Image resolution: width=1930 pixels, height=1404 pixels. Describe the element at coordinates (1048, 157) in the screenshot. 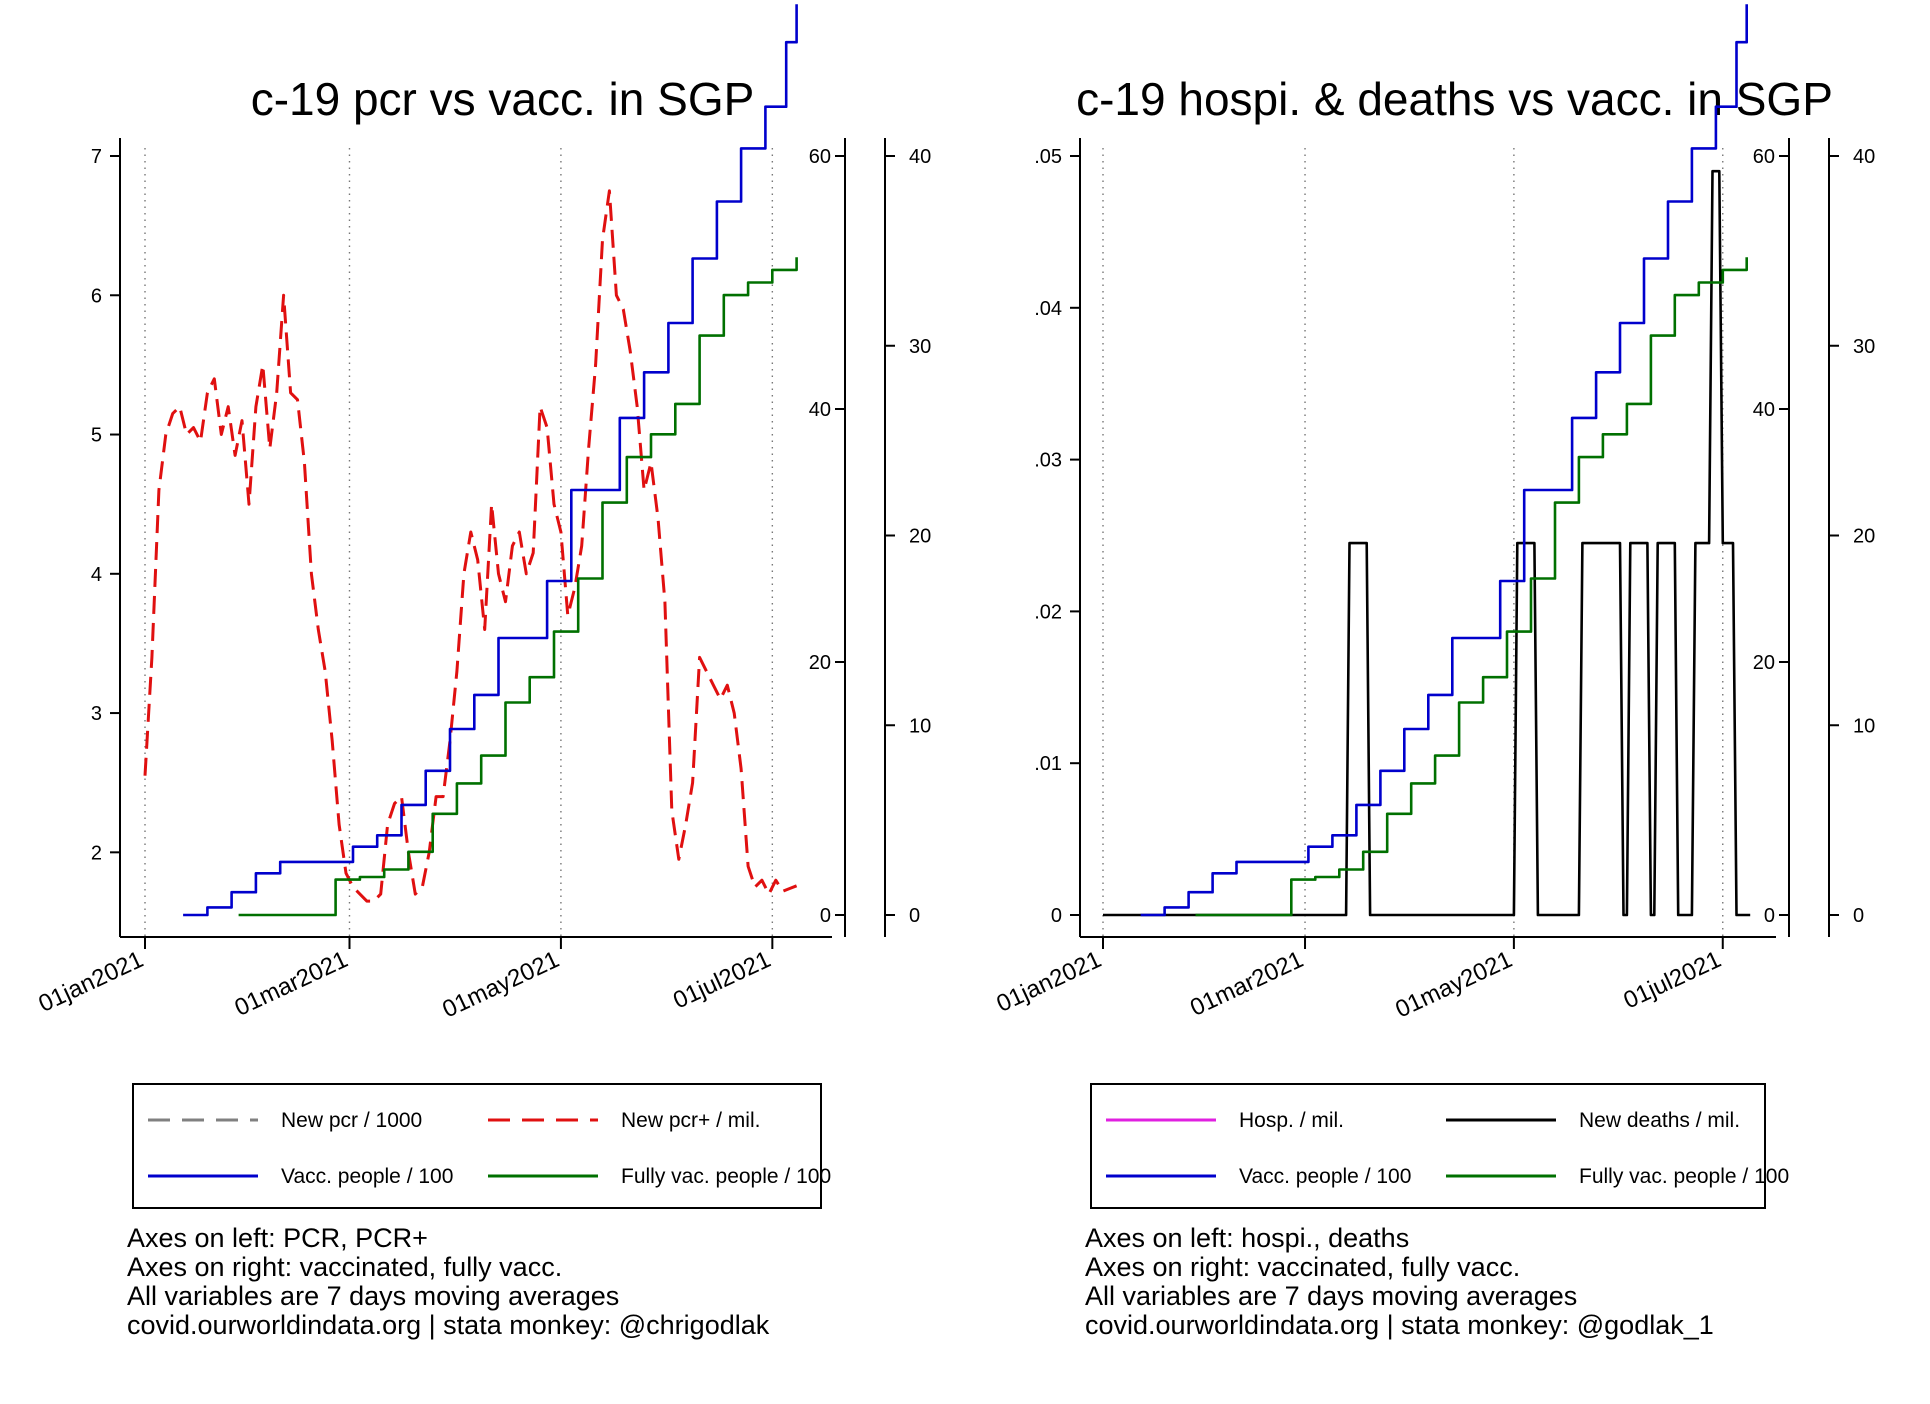

I see `y-left-tick-label: .05` at that location.